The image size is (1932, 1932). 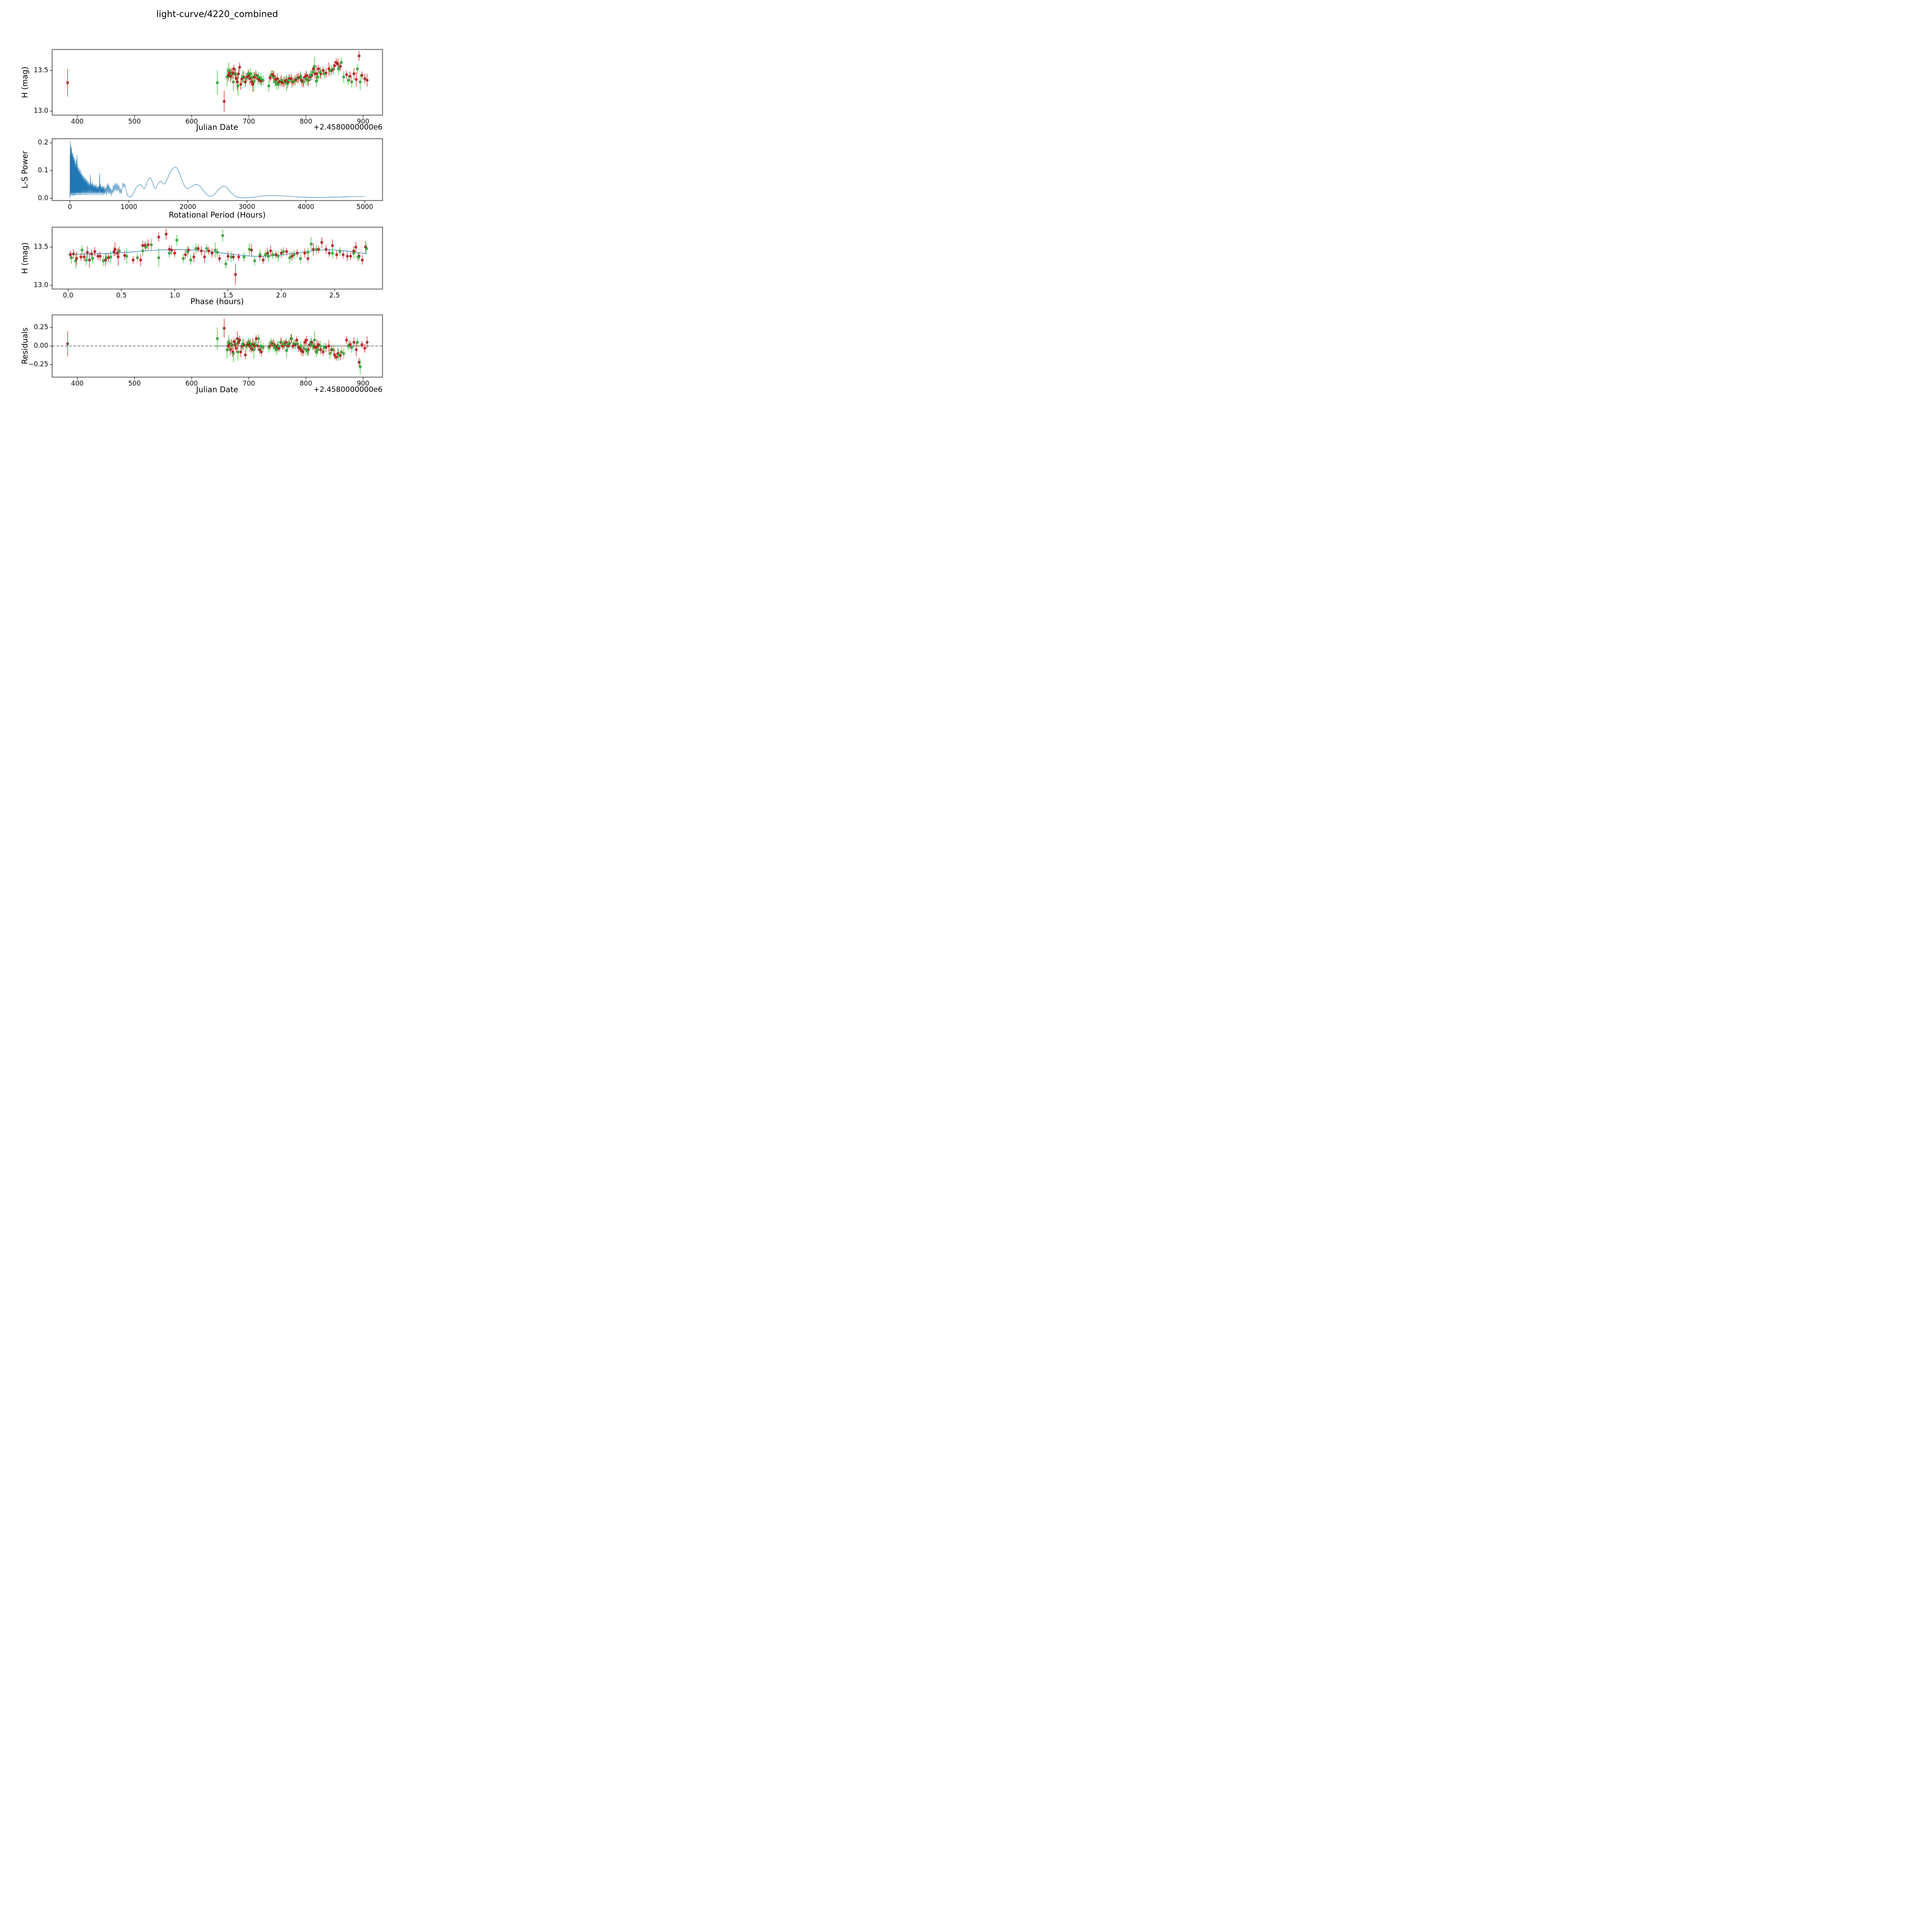 I want to click on ylabel-lightcurve: H (mag), so click(x=25, y=82).